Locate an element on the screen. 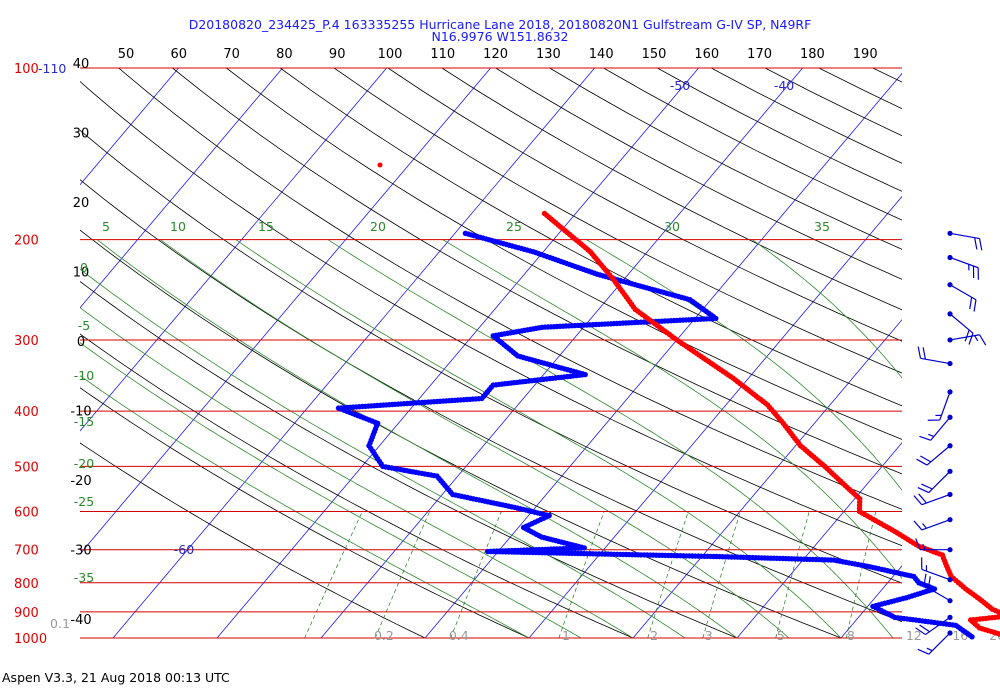  pressure-tick-label: 600 is located at coordinates (26, 513).